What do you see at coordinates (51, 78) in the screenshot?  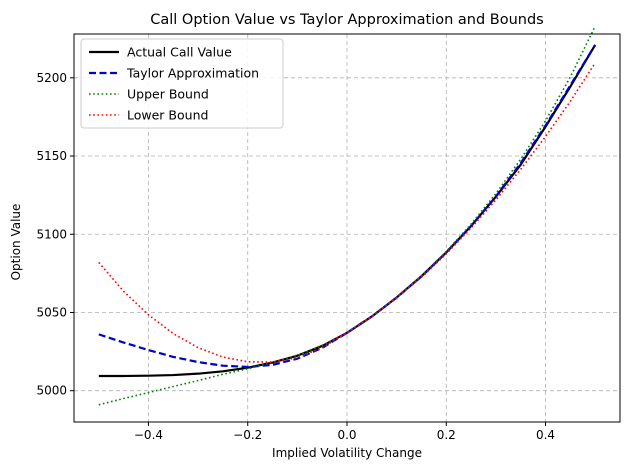 I see `y-tick-label: 5200` at bounding box center [51, 78].